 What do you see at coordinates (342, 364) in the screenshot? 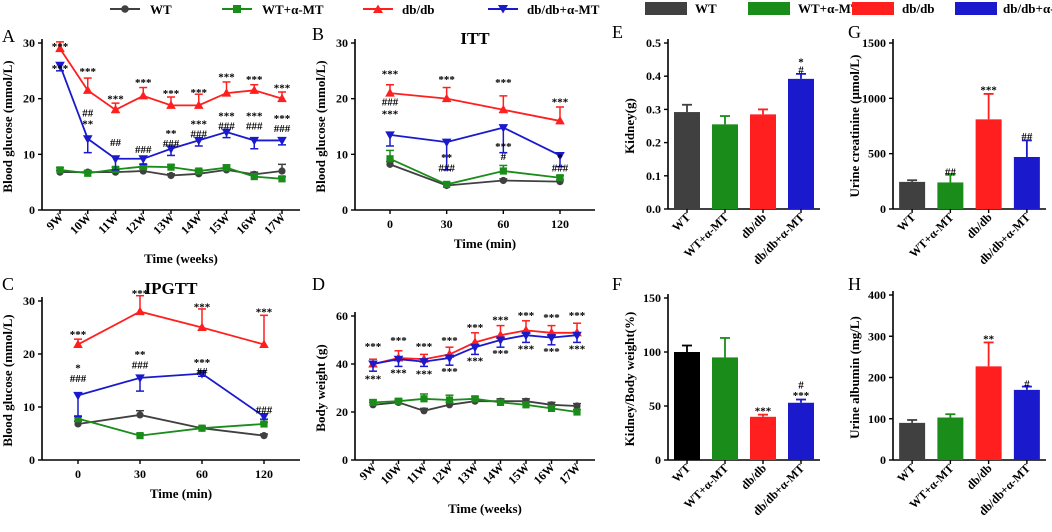
I see `y-tick-label-D: 40` at bounding box center [342, 364].